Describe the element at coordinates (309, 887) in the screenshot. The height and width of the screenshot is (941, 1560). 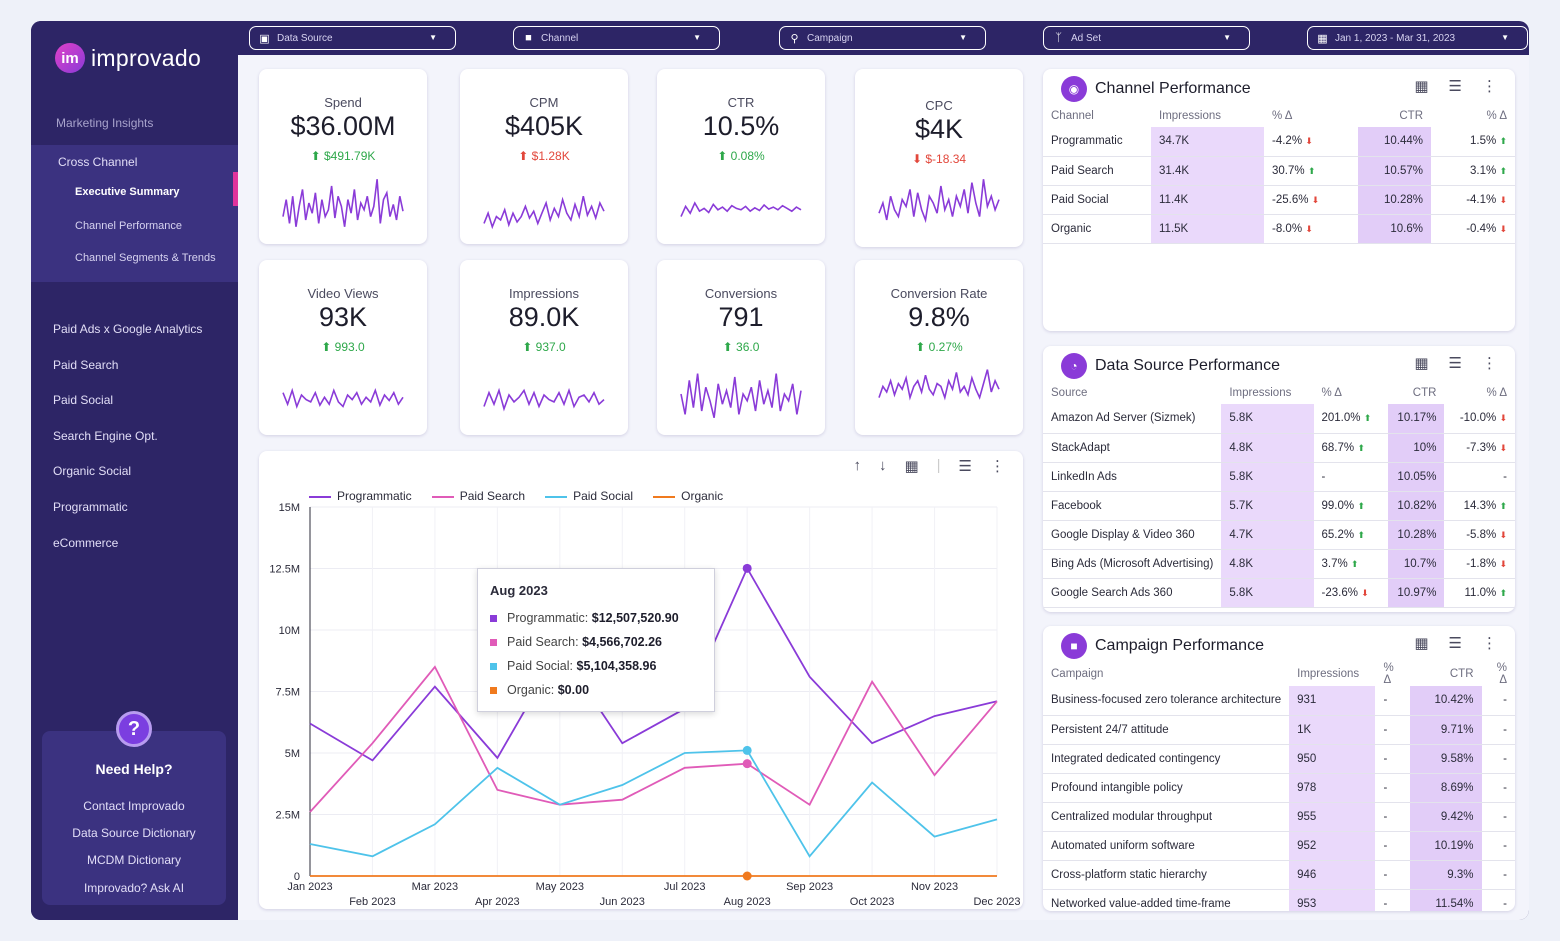
I see `x-tick-label: Jan 2023` at that location.